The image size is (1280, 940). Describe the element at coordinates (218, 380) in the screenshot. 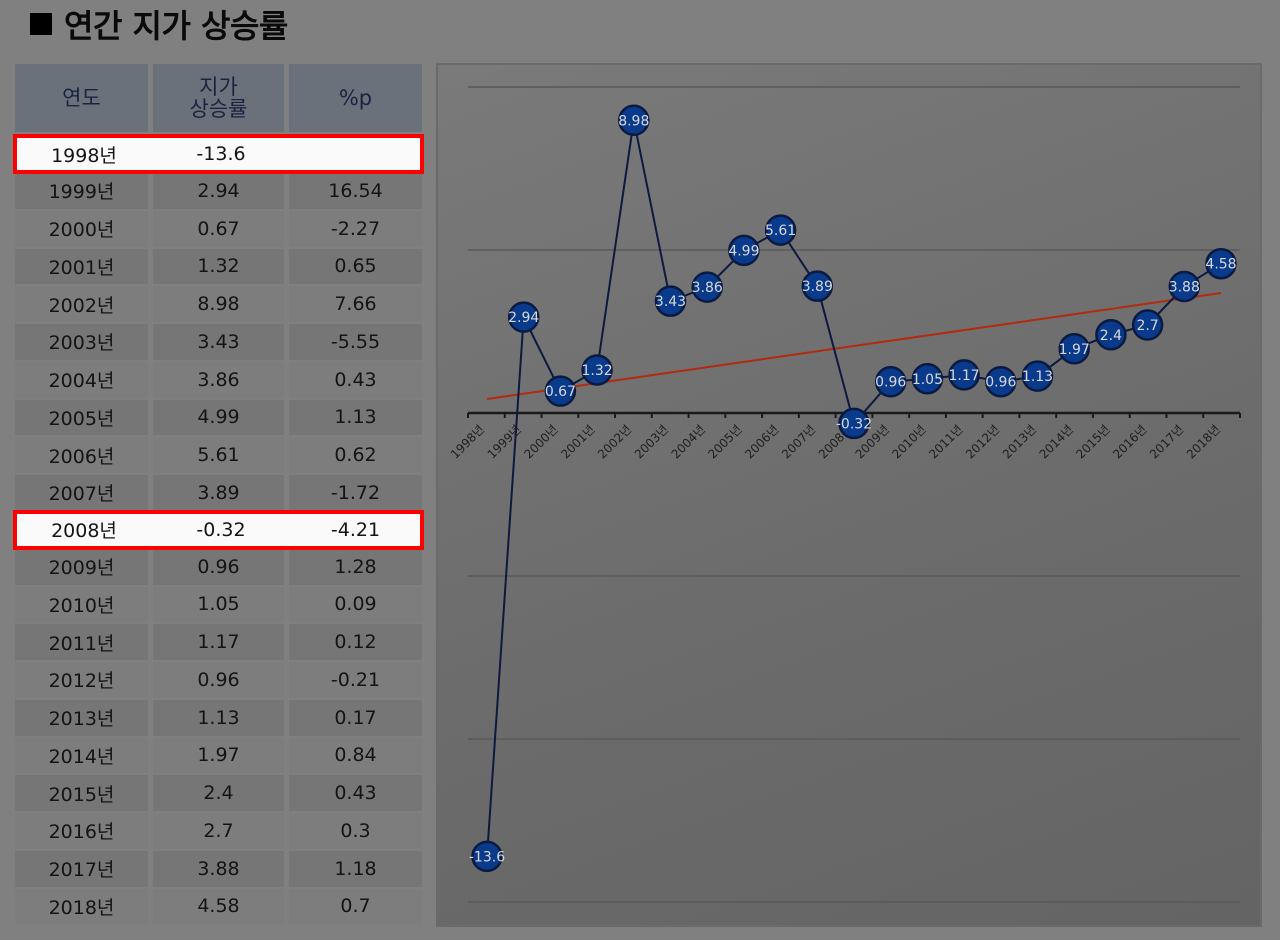

I see `table-row: 2004년 3.86 0.43` at that location.